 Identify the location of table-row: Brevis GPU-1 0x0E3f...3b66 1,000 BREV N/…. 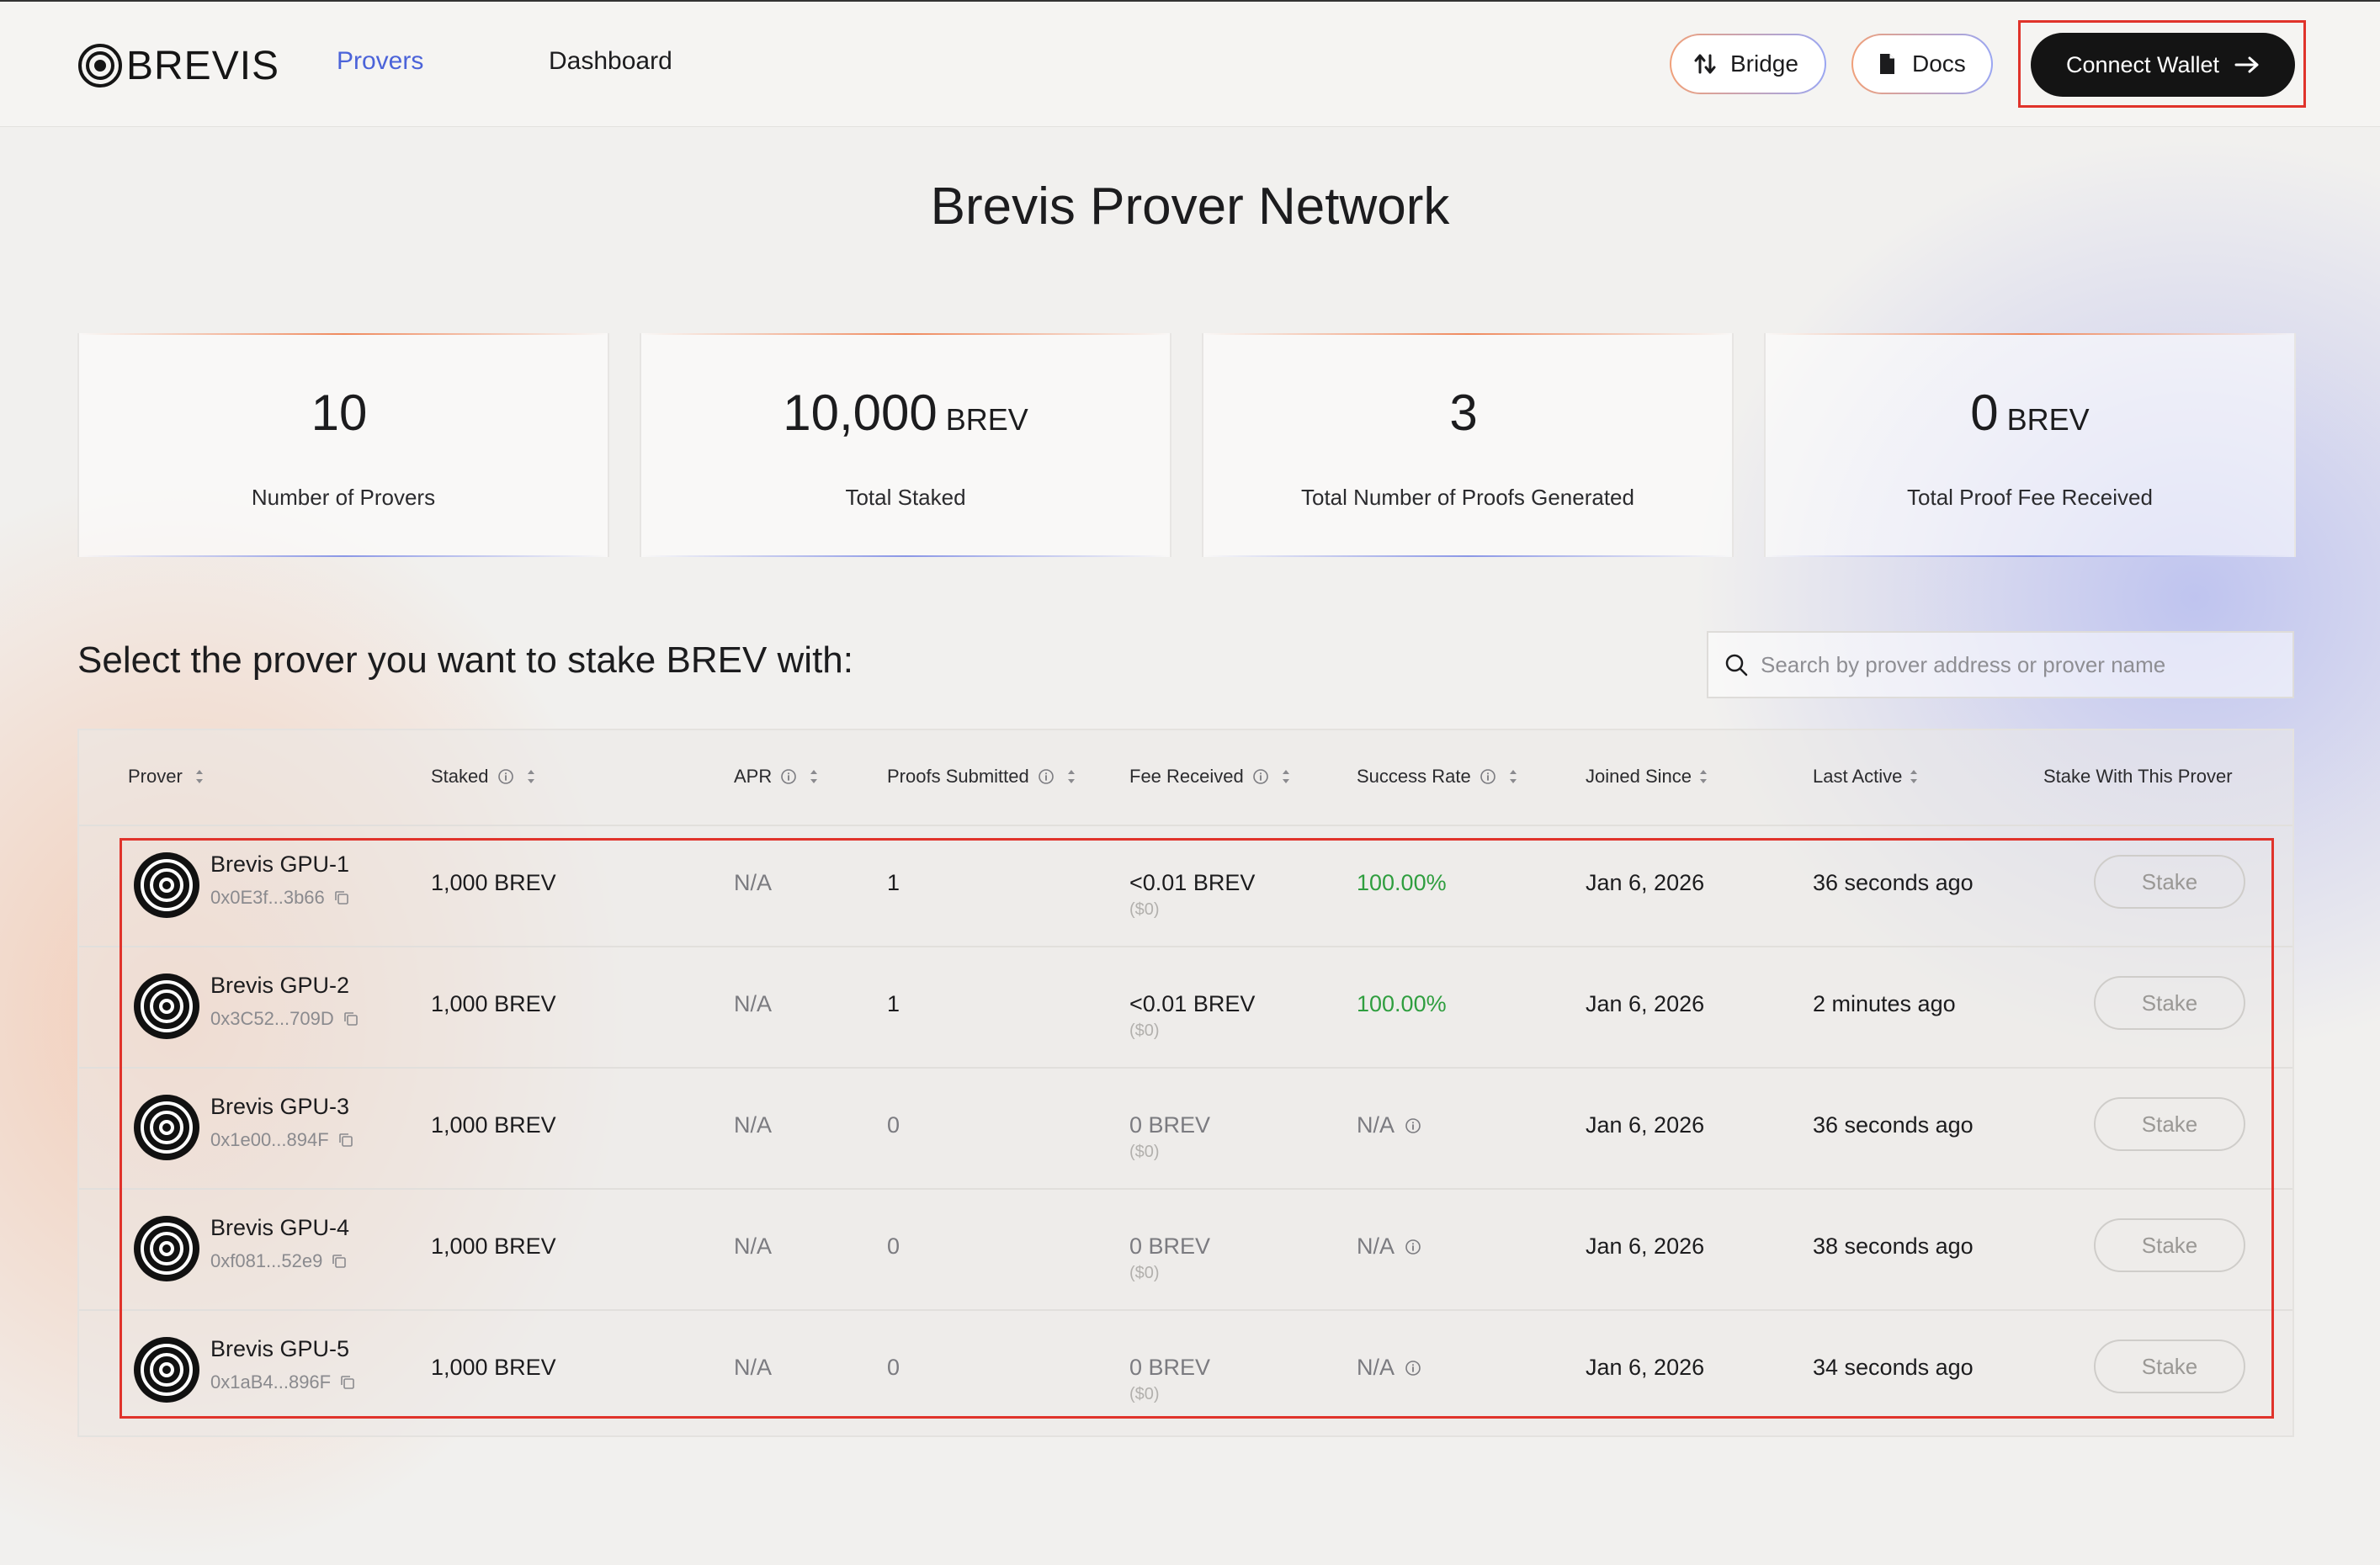
(1185, 886).